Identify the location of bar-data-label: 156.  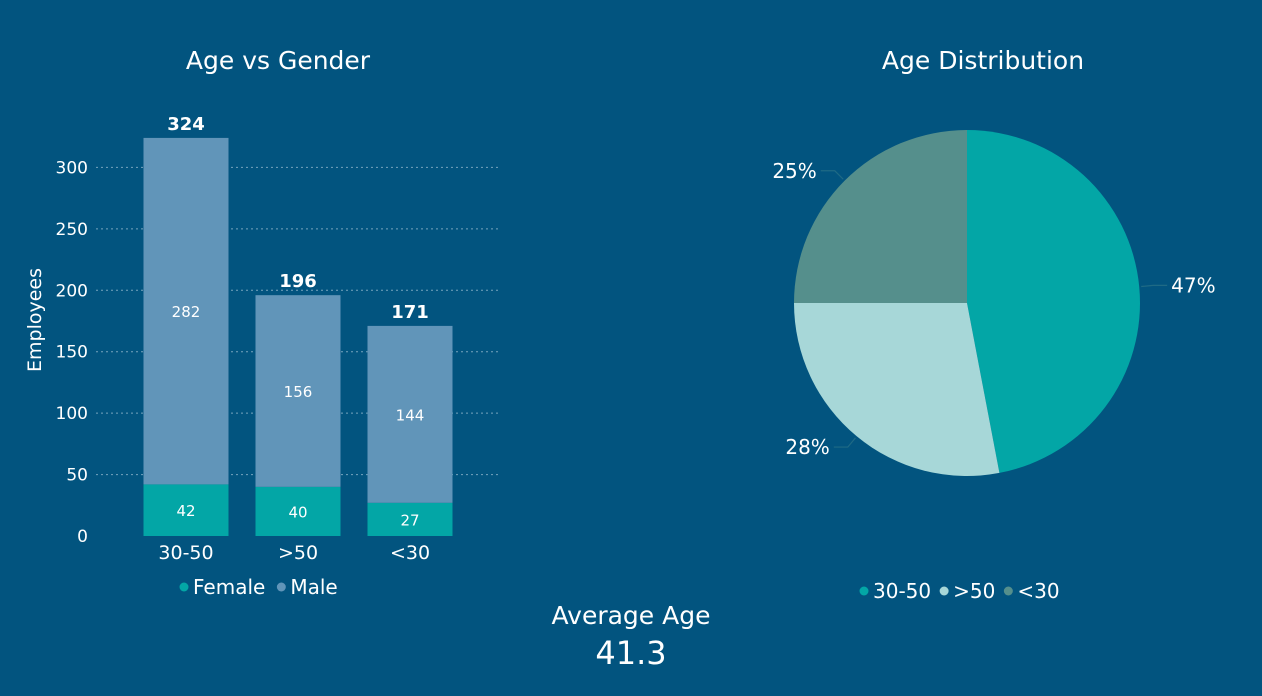
(298, 392).